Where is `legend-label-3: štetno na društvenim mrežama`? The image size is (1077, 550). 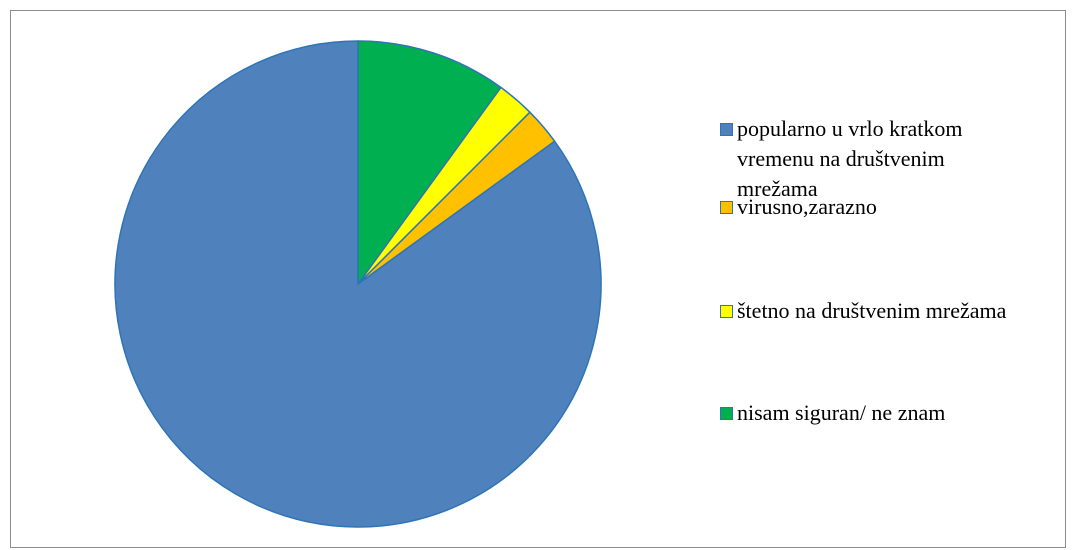
legend-label-3: štetno na društvenim mrežama is located at coordinates (872, 310).